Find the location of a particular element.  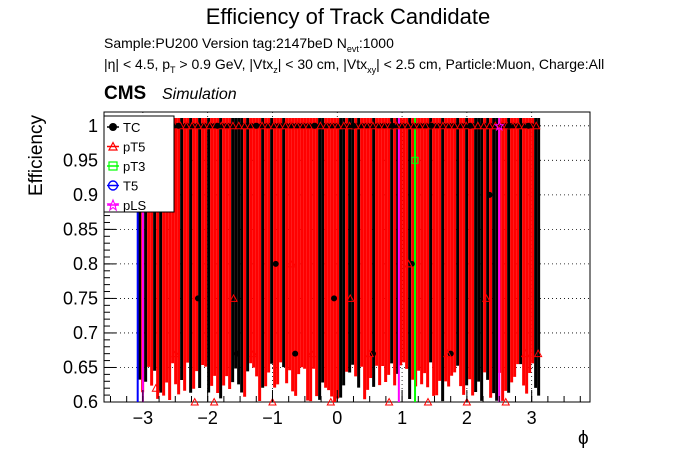

pls-marker is located at coordinates (499, 126).